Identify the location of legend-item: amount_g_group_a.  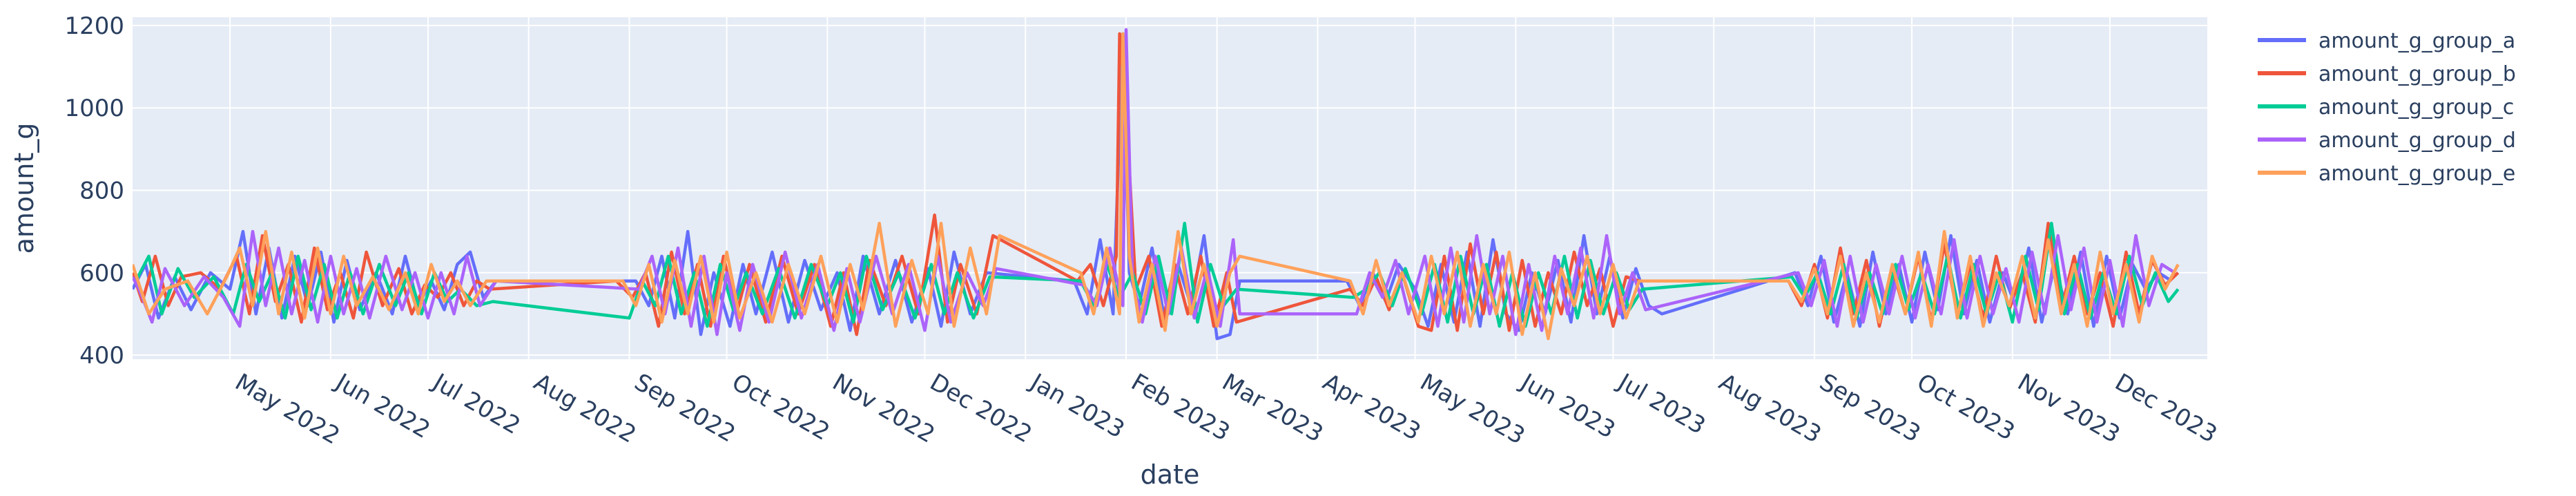
(2387, 41).